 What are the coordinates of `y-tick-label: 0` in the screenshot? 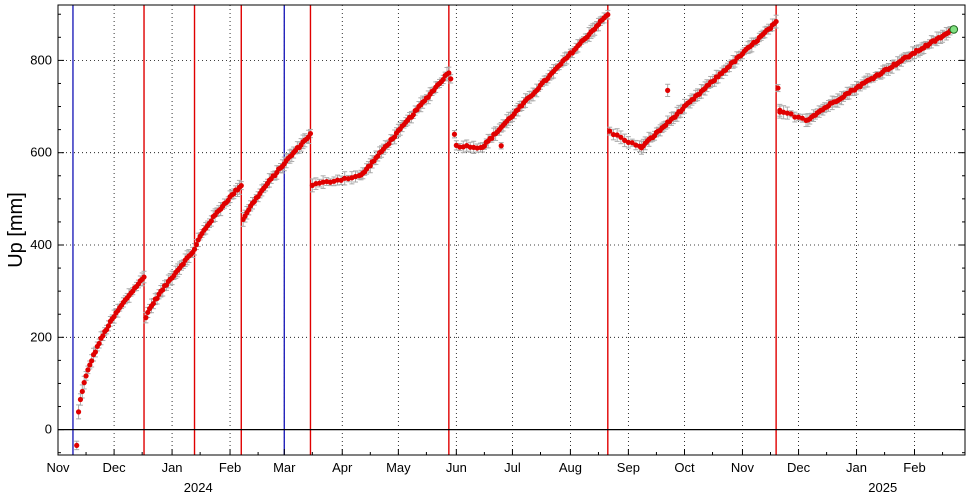 It's located at (48, 429).